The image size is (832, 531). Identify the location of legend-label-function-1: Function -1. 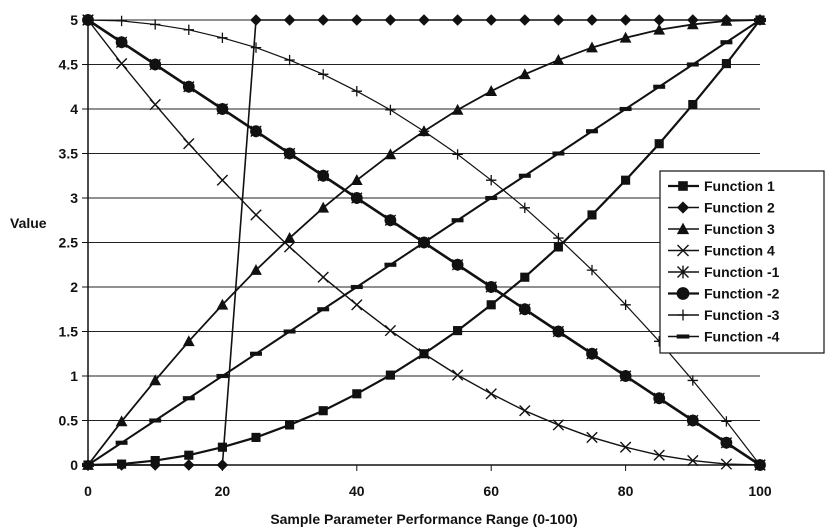
(742, 272).